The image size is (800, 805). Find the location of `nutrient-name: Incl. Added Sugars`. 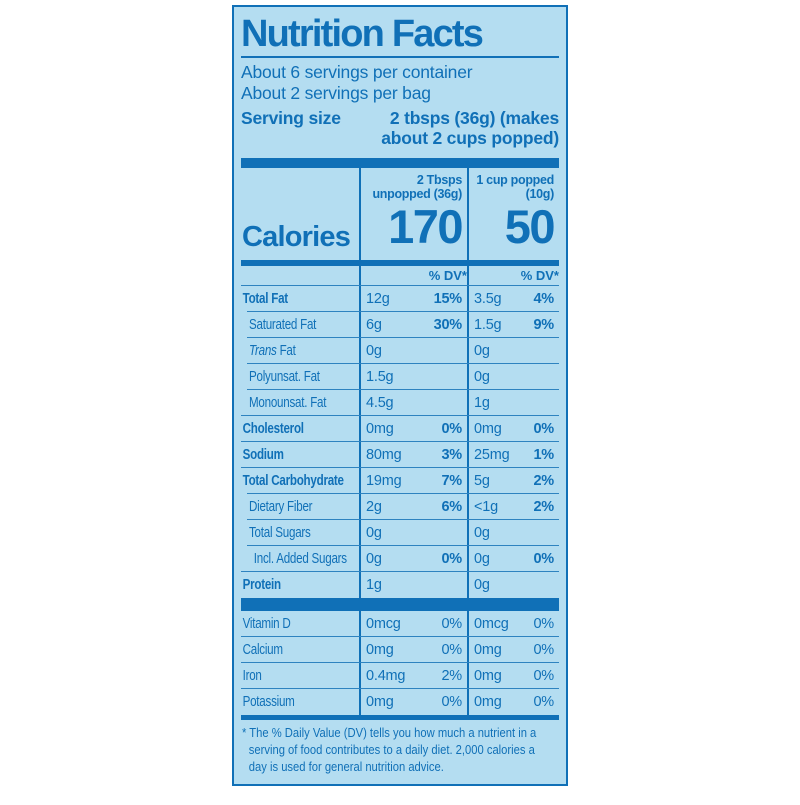

nutrient-name: Incl. Added Sugars is located at coordinates (300, 558).